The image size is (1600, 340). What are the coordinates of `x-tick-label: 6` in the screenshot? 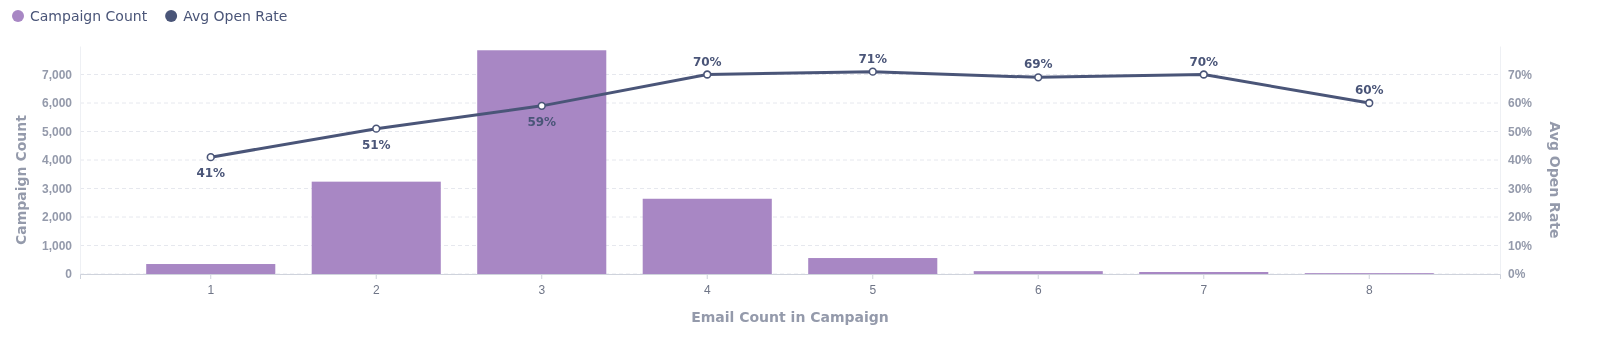 It's located at (1038, 289).